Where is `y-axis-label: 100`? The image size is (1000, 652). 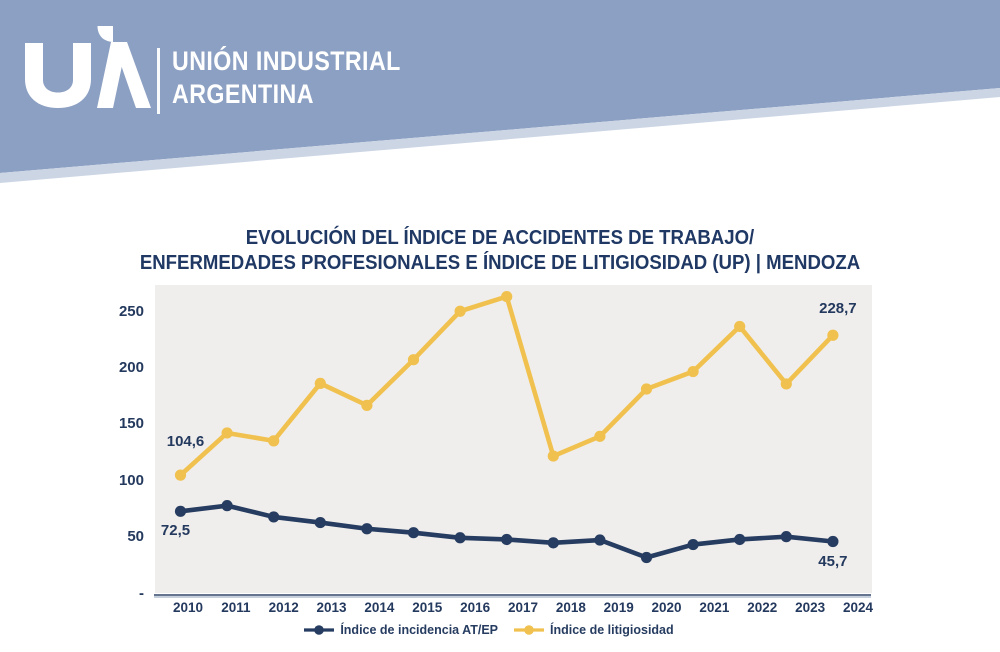 y-axis-label: 100 is located at coordinates (131, 480).